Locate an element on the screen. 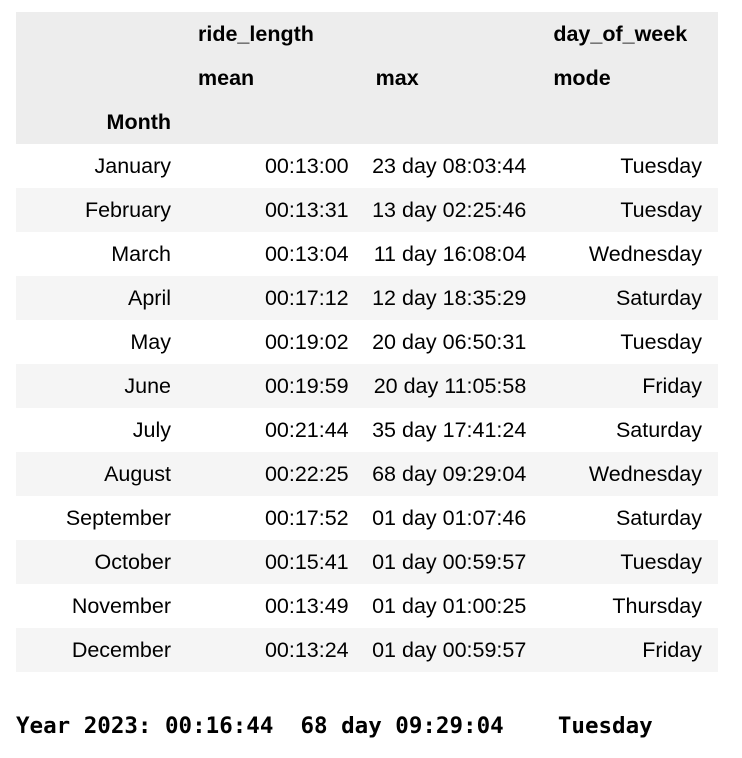  day-of-week-group-header: day_of_week is located at coordinates (629, 34).